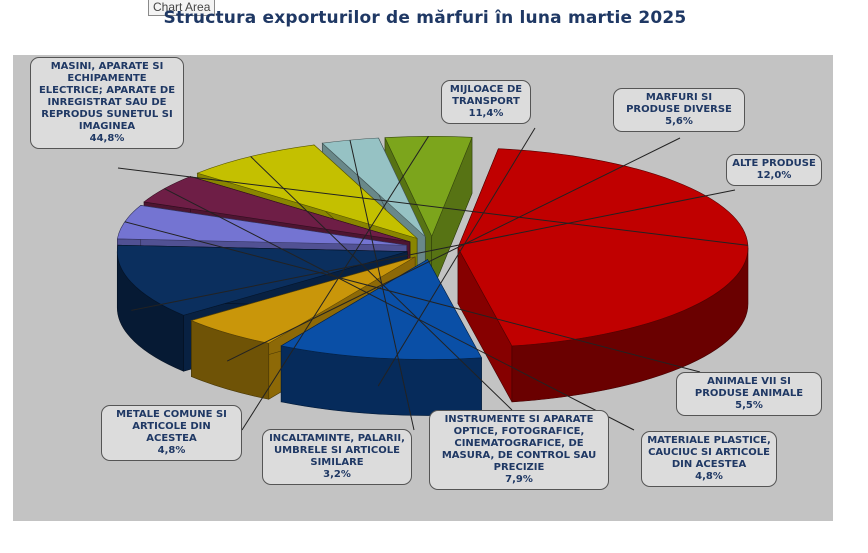 The width and height of the screenshot is (868, 553). I want to click on slice-label-marfuri: MARFURI SI PRODUSE DIVERSE 5,6%, so click(679, 110).